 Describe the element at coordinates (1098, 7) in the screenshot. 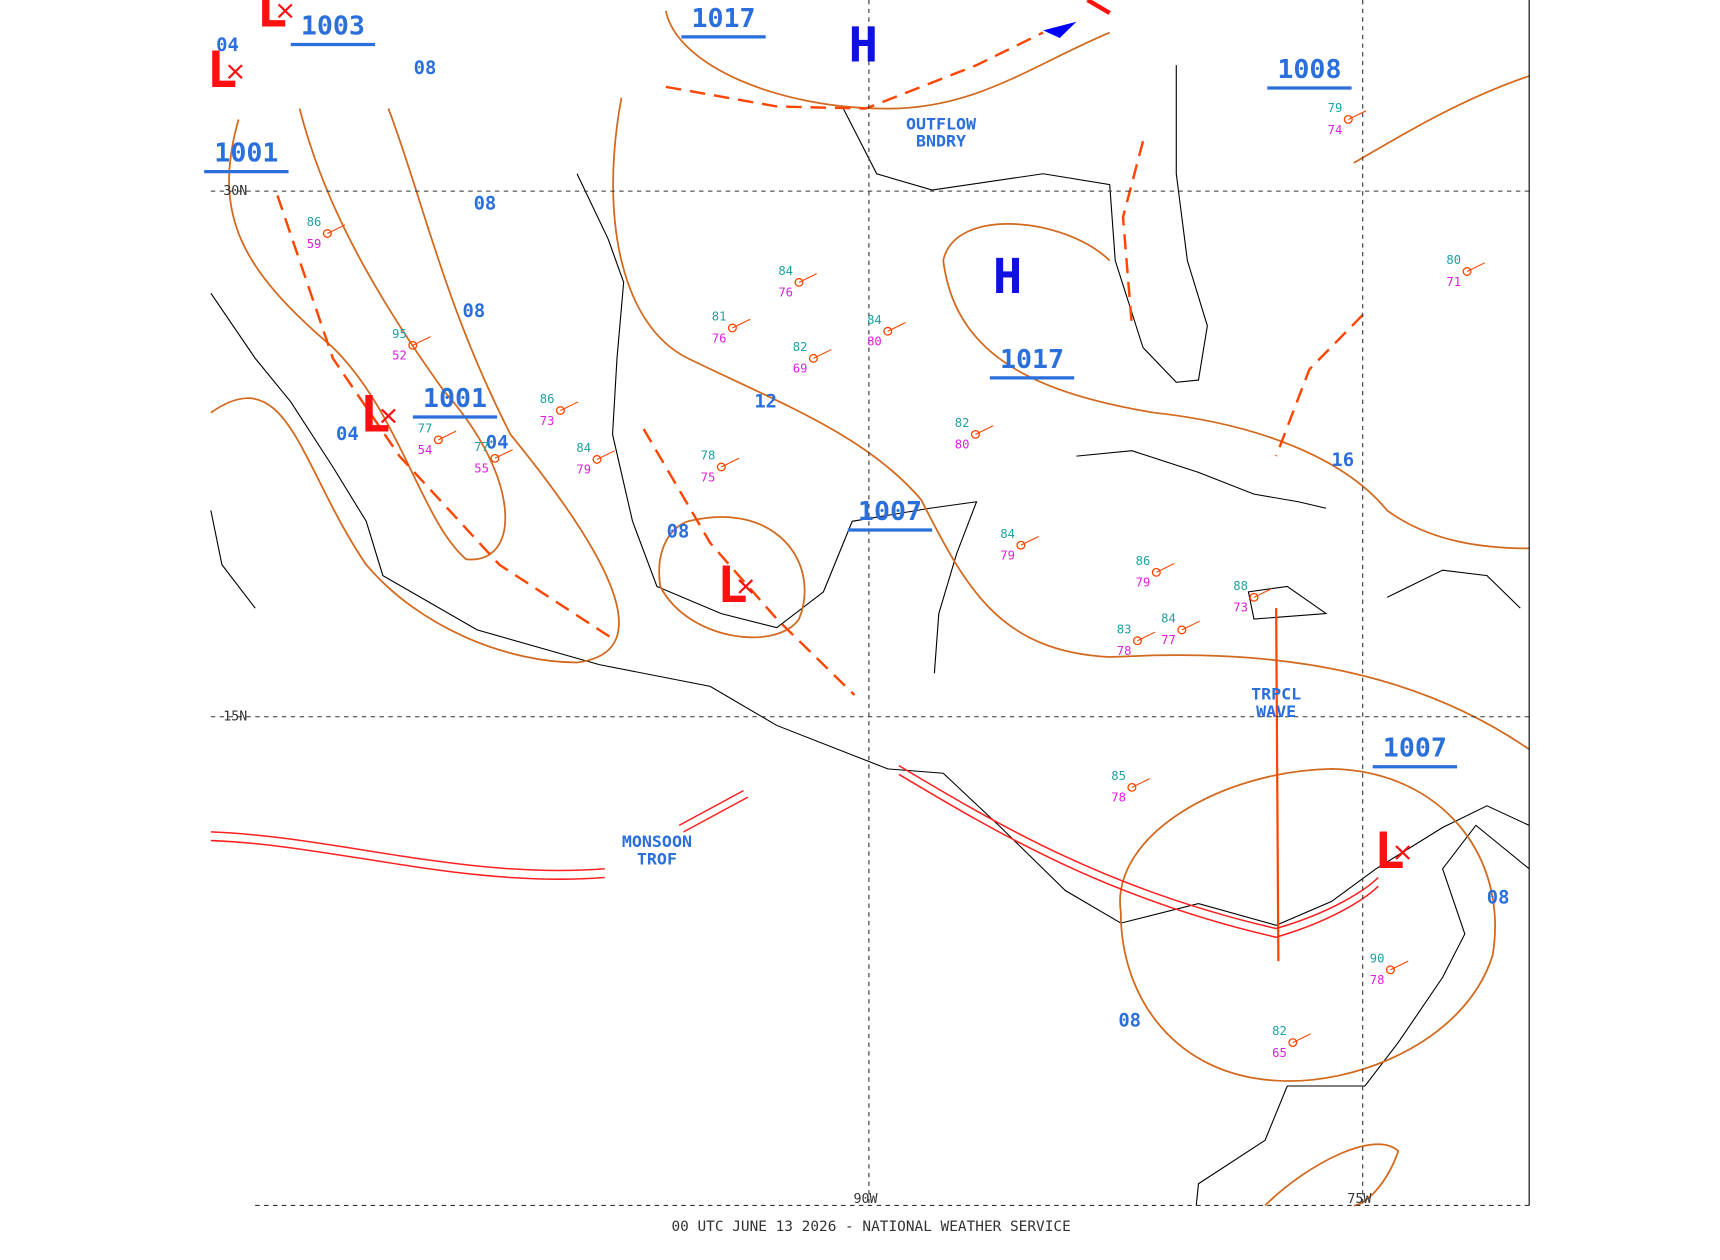

I see `front` at that location.